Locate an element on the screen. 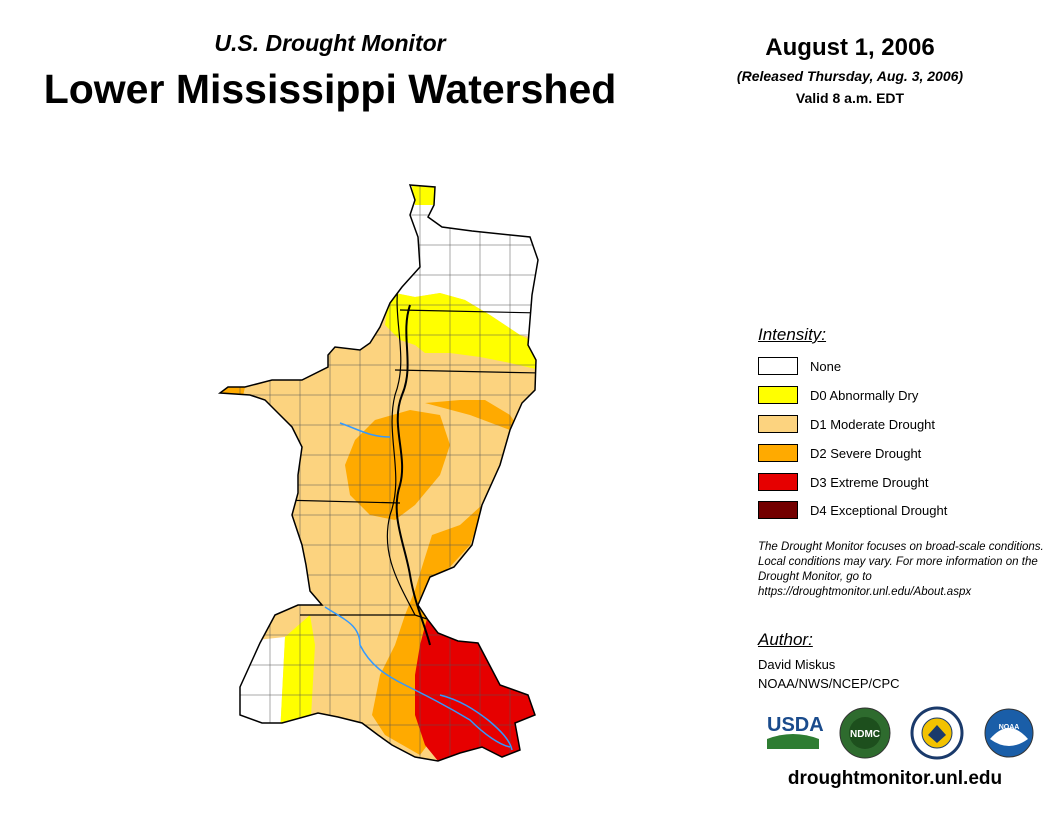  d0-north-tip is located at coordinates (425, 195).